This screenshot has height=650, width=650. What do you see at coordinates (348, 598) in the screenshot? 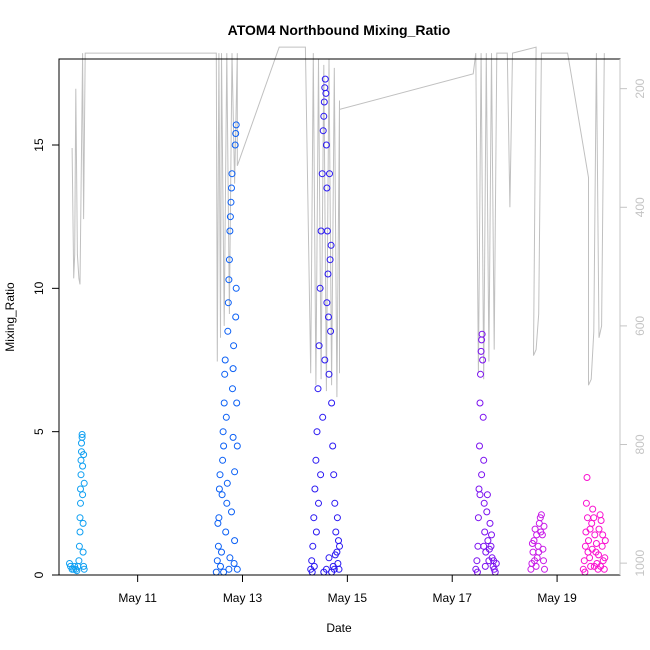
I see `x-tick-label: May 15` at bounding box center [348, 598].